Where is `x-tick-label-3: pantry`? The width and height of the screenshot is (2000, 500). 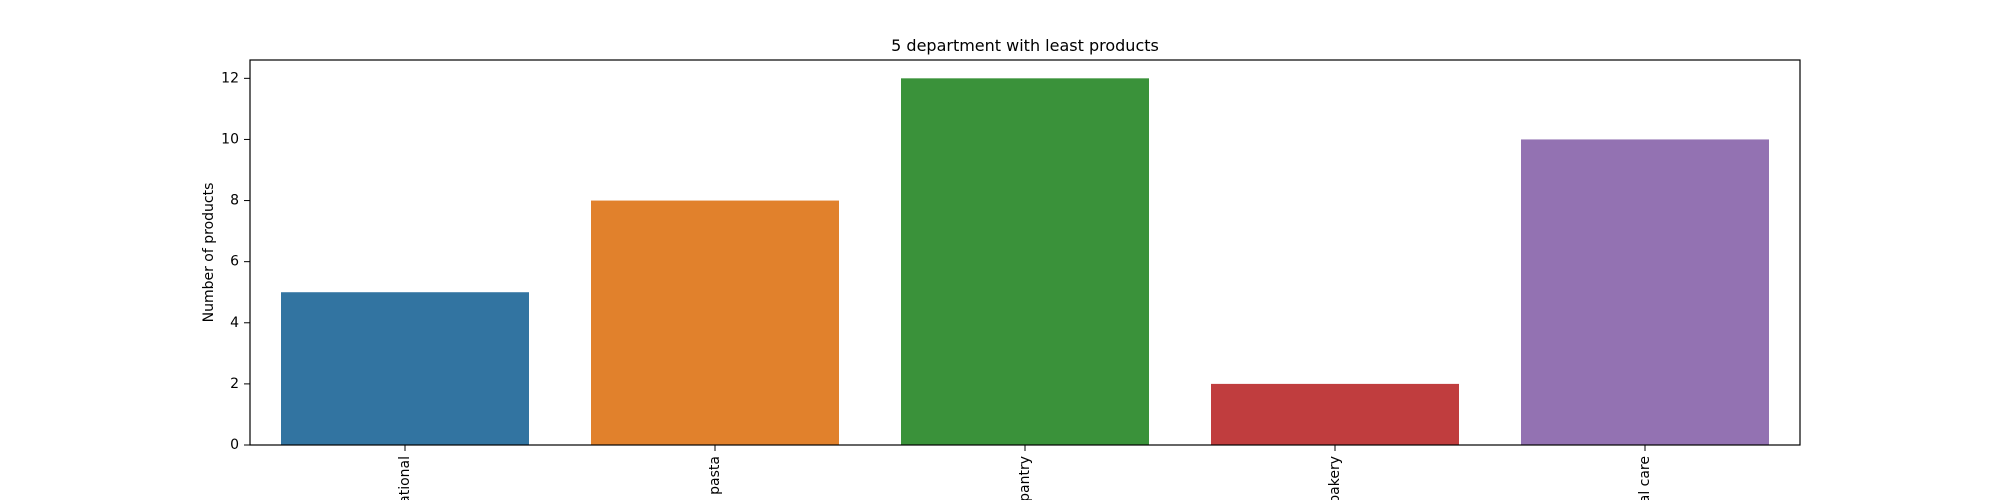
x-tick-label-3: pantry is located at coordinates (1025, 478).